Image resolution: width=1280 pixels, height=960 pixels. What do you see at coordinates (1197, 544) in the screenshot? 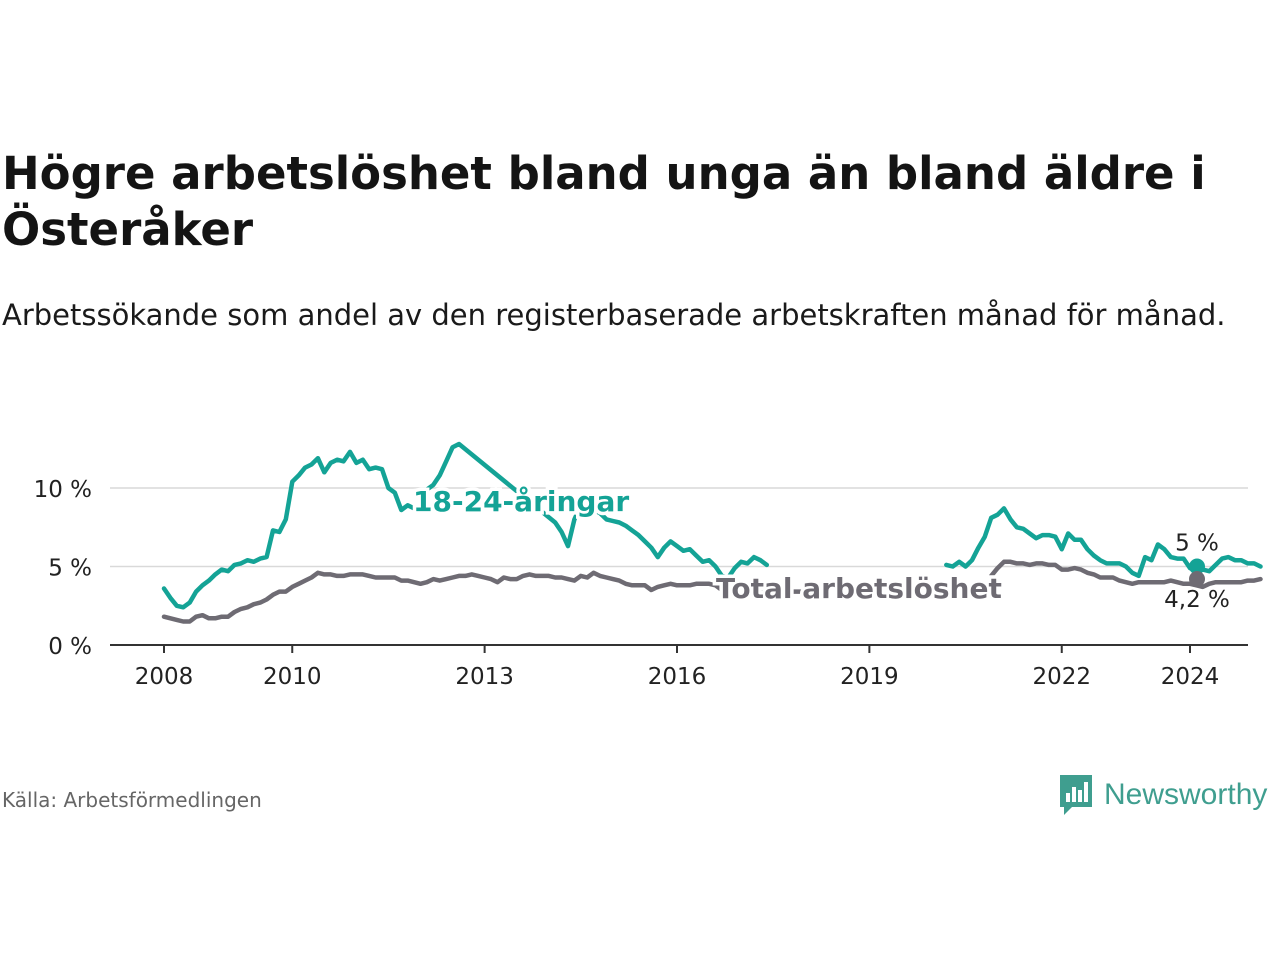
I see `series-end-label-youth: 5 %` at bounding box center [1197, 544].